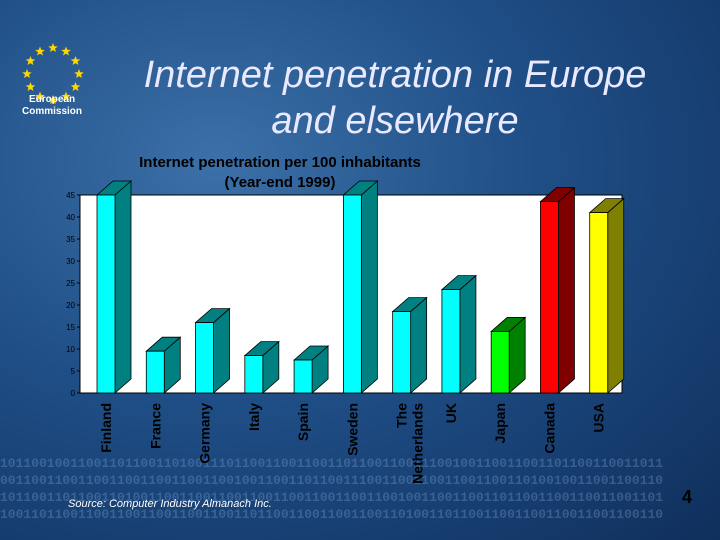 Image resolution: width=720 pixels, height=540 pixels. Describe the element at coordinates (53, 74) in the screenshot. I see `eu-stars-logo-icon` at that location.